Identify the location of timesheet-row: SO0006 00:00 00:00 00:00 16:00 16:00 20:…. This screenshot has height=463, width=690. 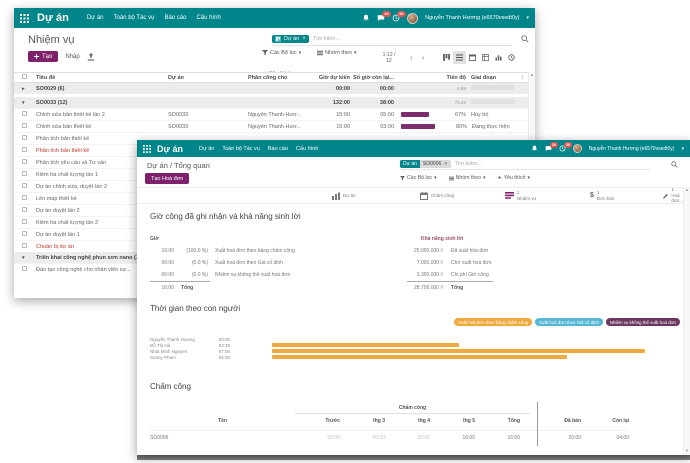
(390, 437).